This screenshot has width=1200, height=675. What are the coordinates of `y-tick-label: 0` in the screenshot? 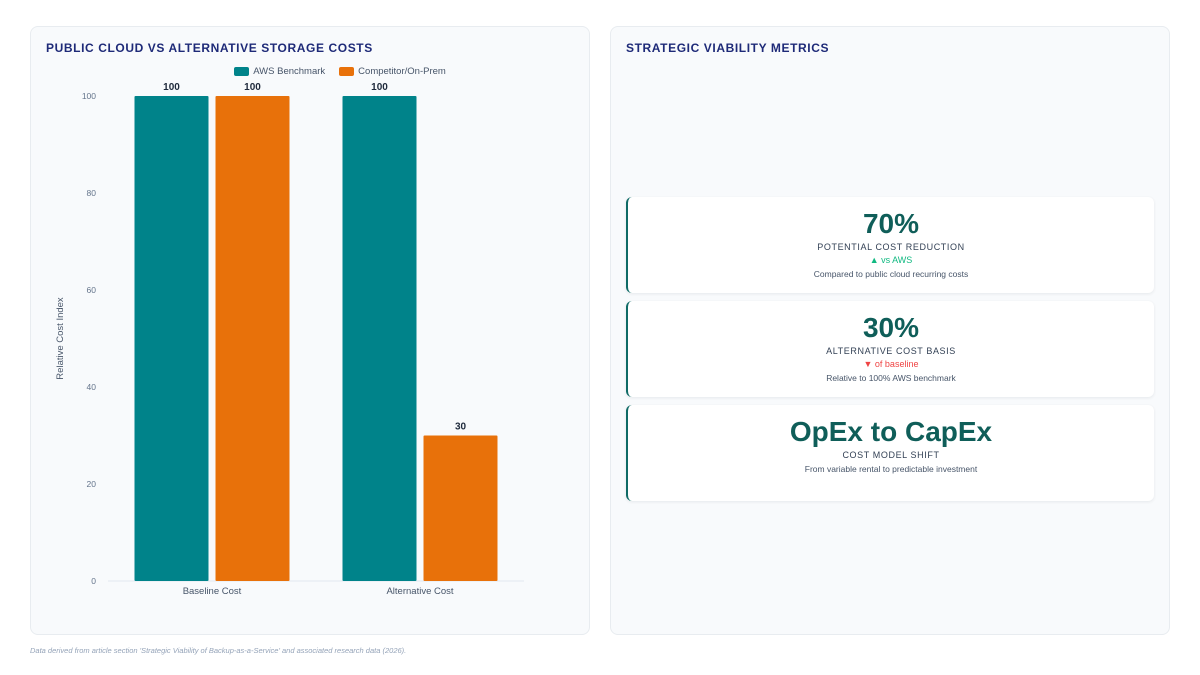 It's located at (93, 581).